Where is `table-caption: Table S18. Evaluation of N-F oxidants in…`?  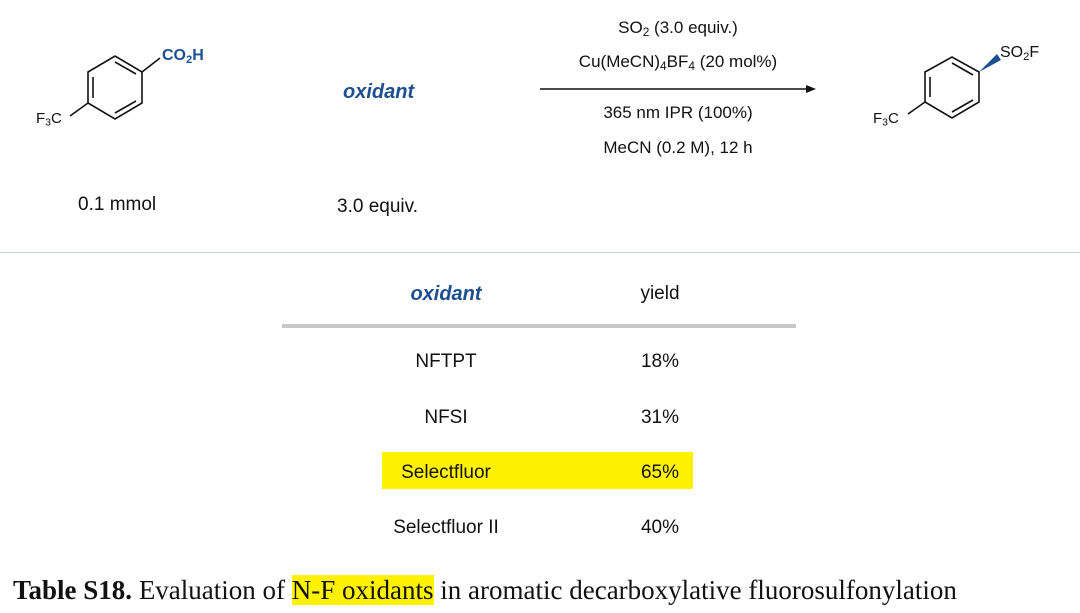 table-caption: Table S18. Evaluation of N-F oxidants in… is located at coordinates (543, 590).